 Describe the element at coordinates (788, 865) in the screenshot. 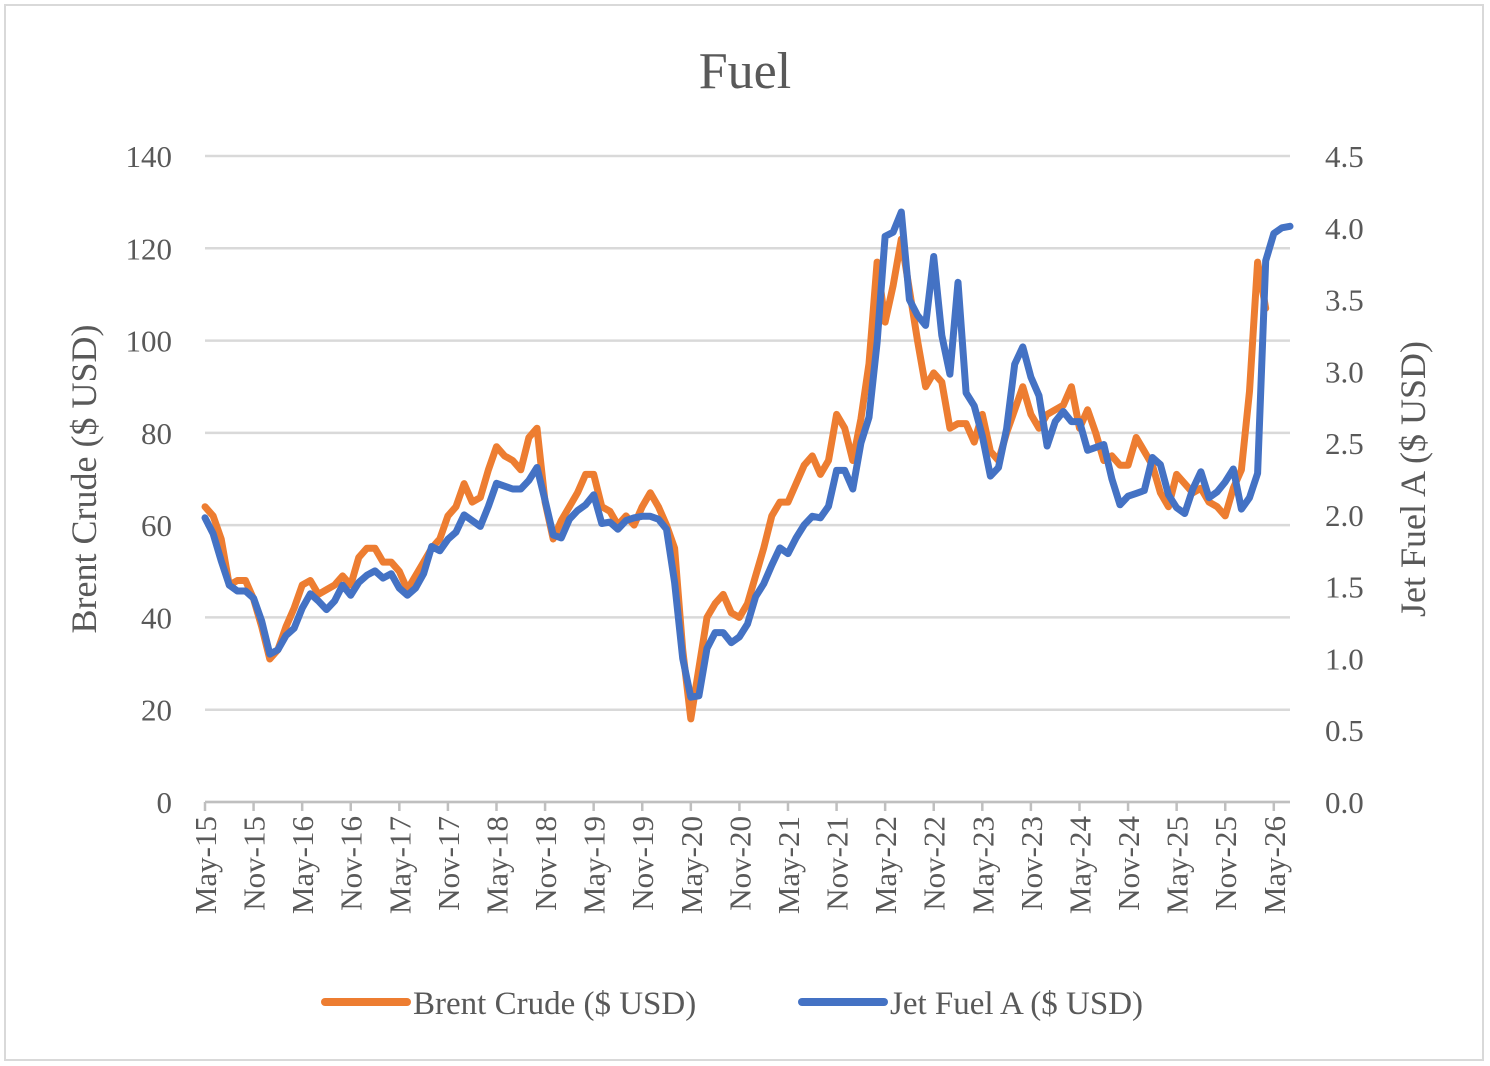

I see `x-tick-label: May-21` at that location.